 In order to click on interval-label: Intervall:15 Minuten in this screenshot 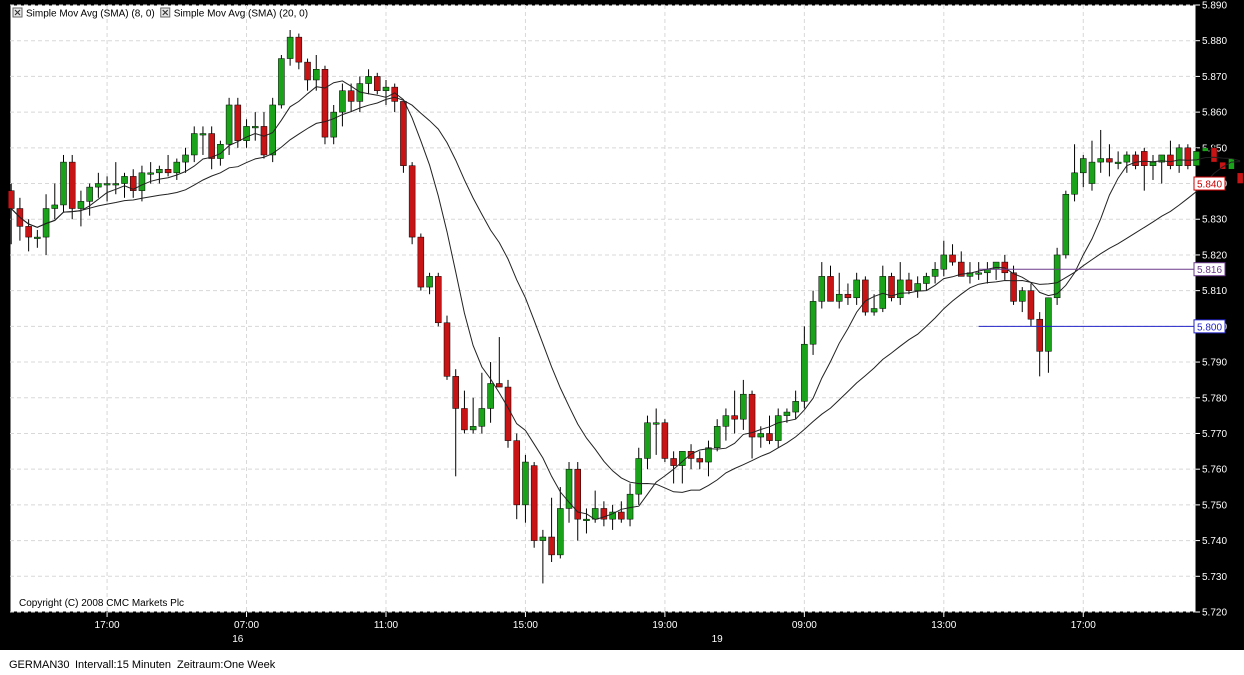, I will do `click(123, 665)`.